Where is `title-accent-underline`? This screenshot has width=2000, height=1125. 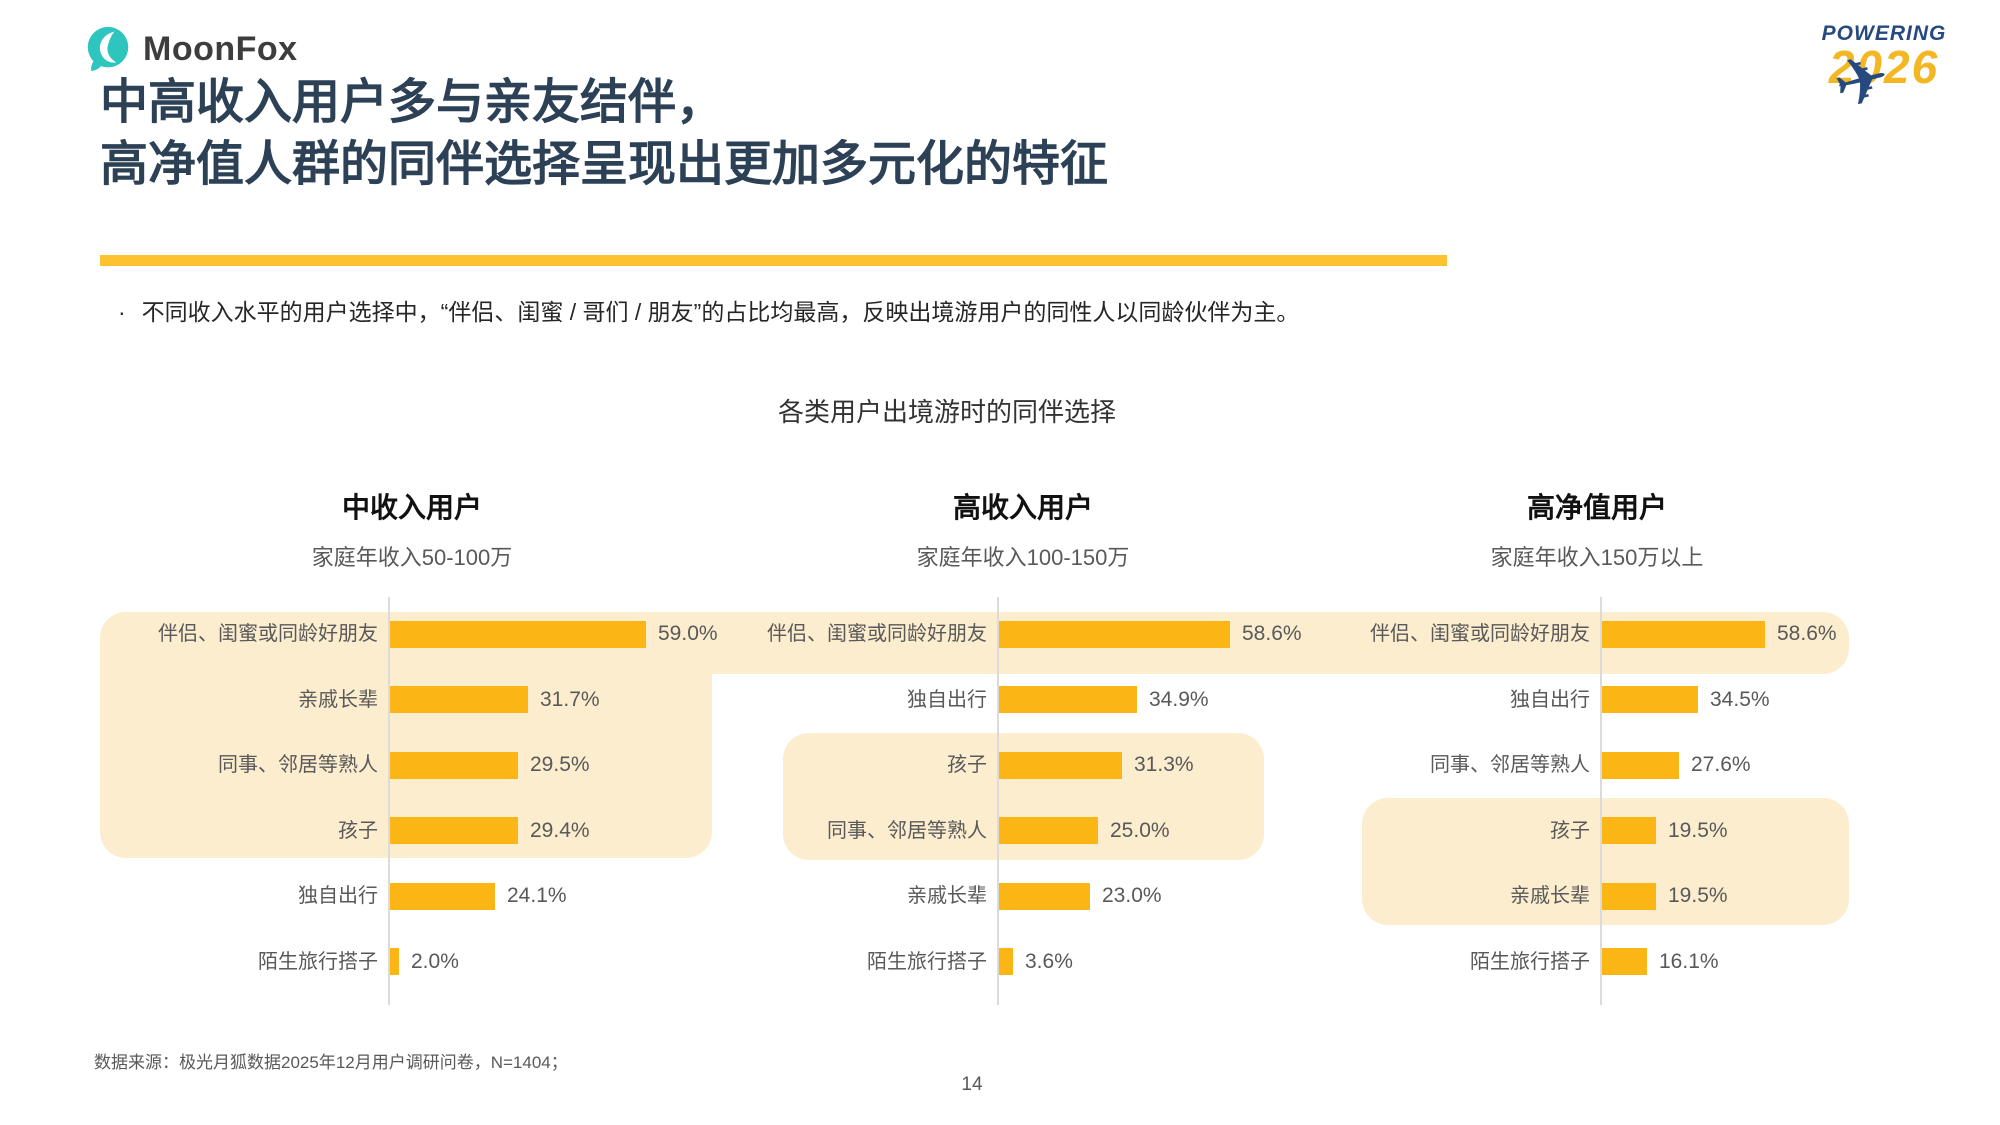 title-accent-underline is located at coordinates (773, 260).